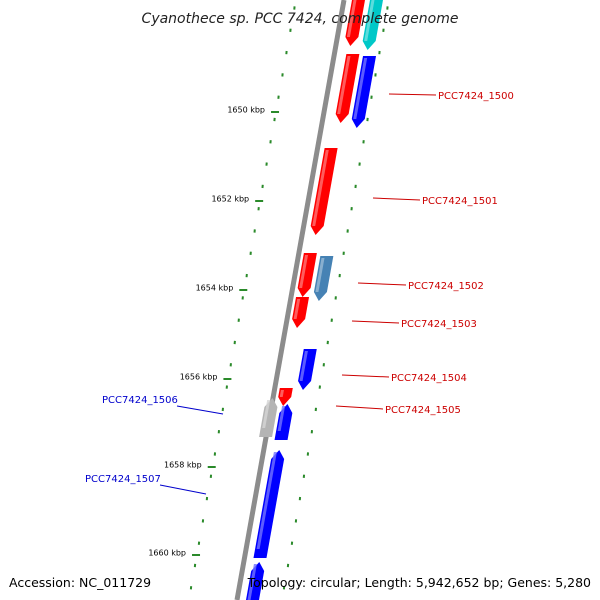  I want to click on accession-text: Accession: NC_011729, so click(80, 582).